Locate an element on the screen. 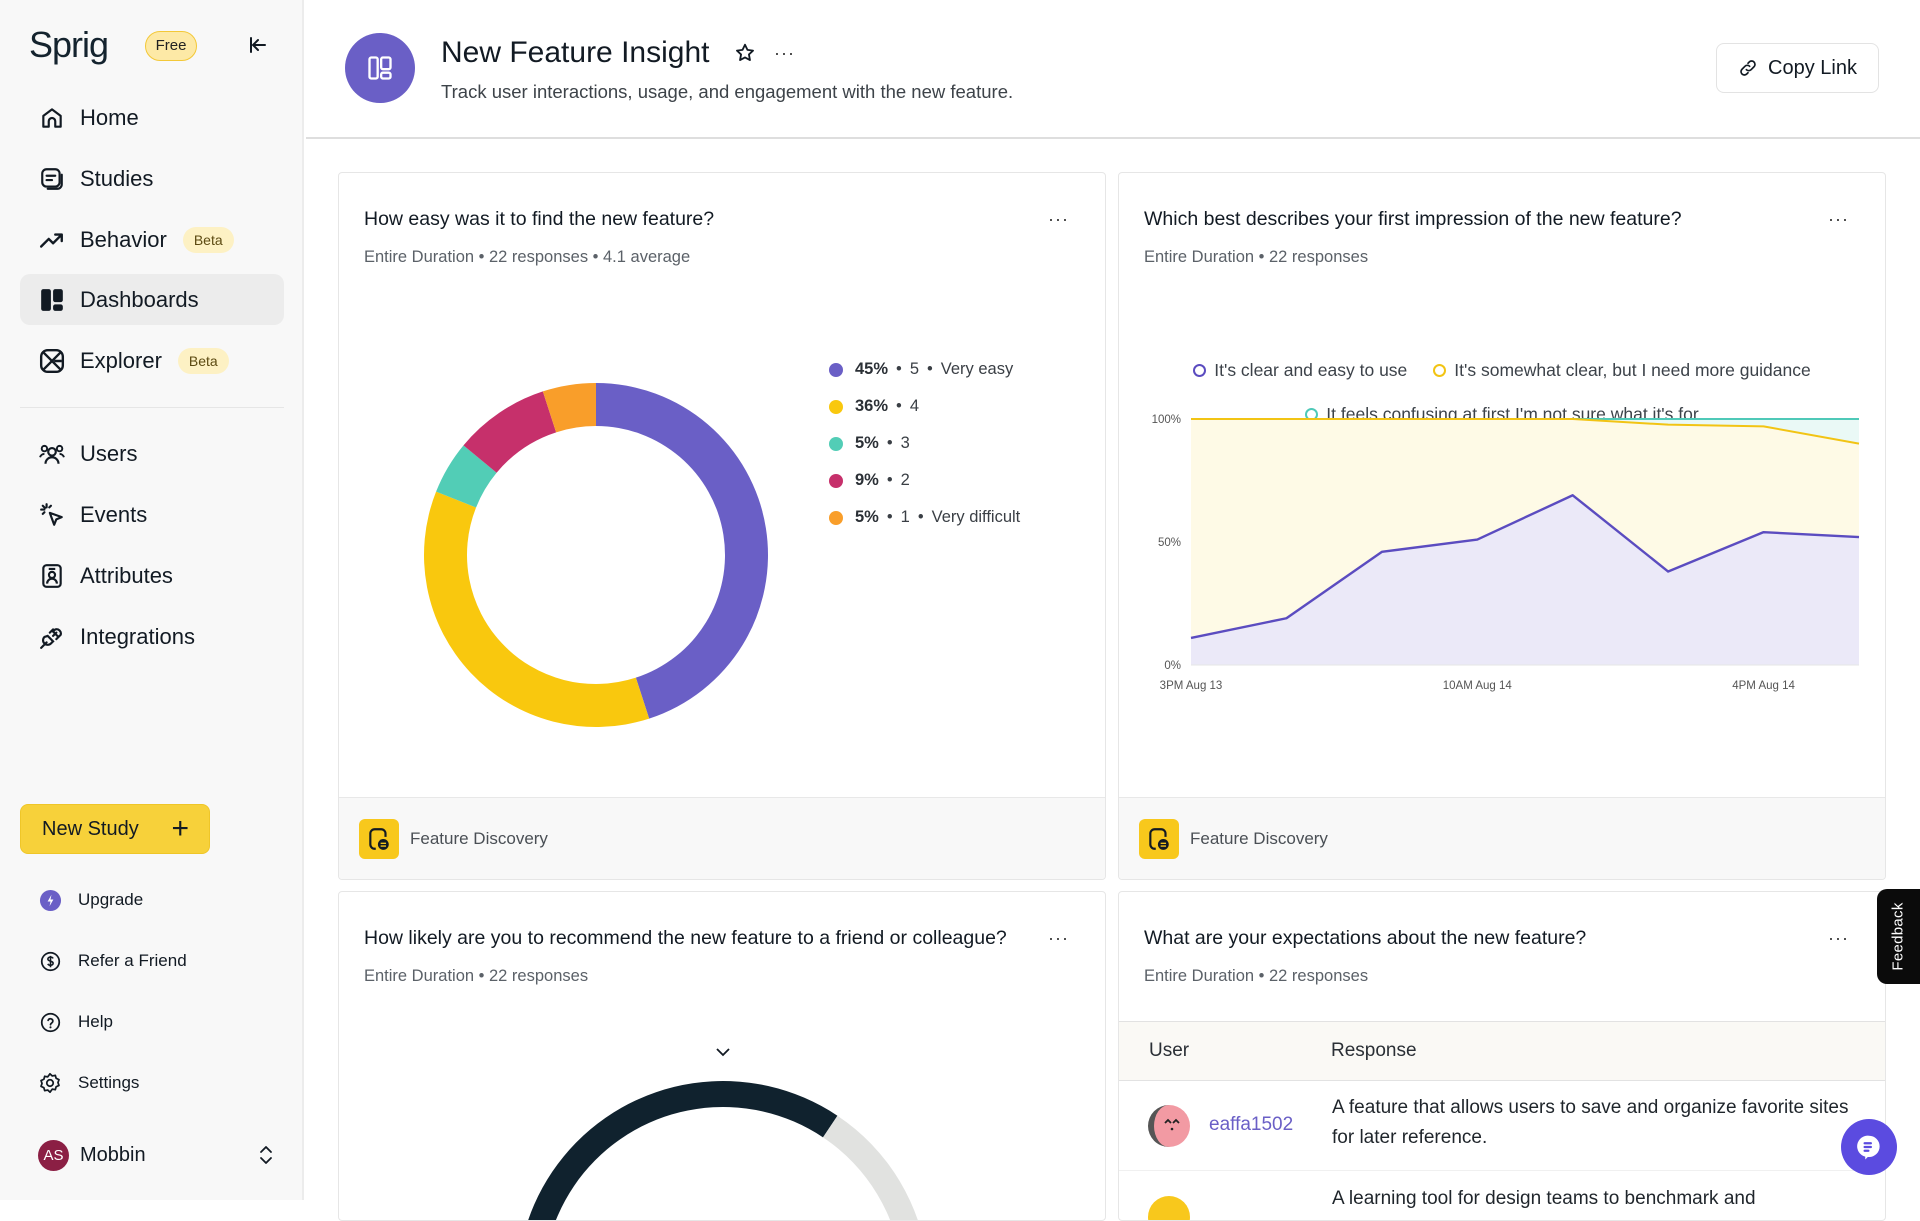 The height and width of the screenshot is (1221, 1920). user-id-link: eaffa1502 is located at coordinates (1251, 1124).